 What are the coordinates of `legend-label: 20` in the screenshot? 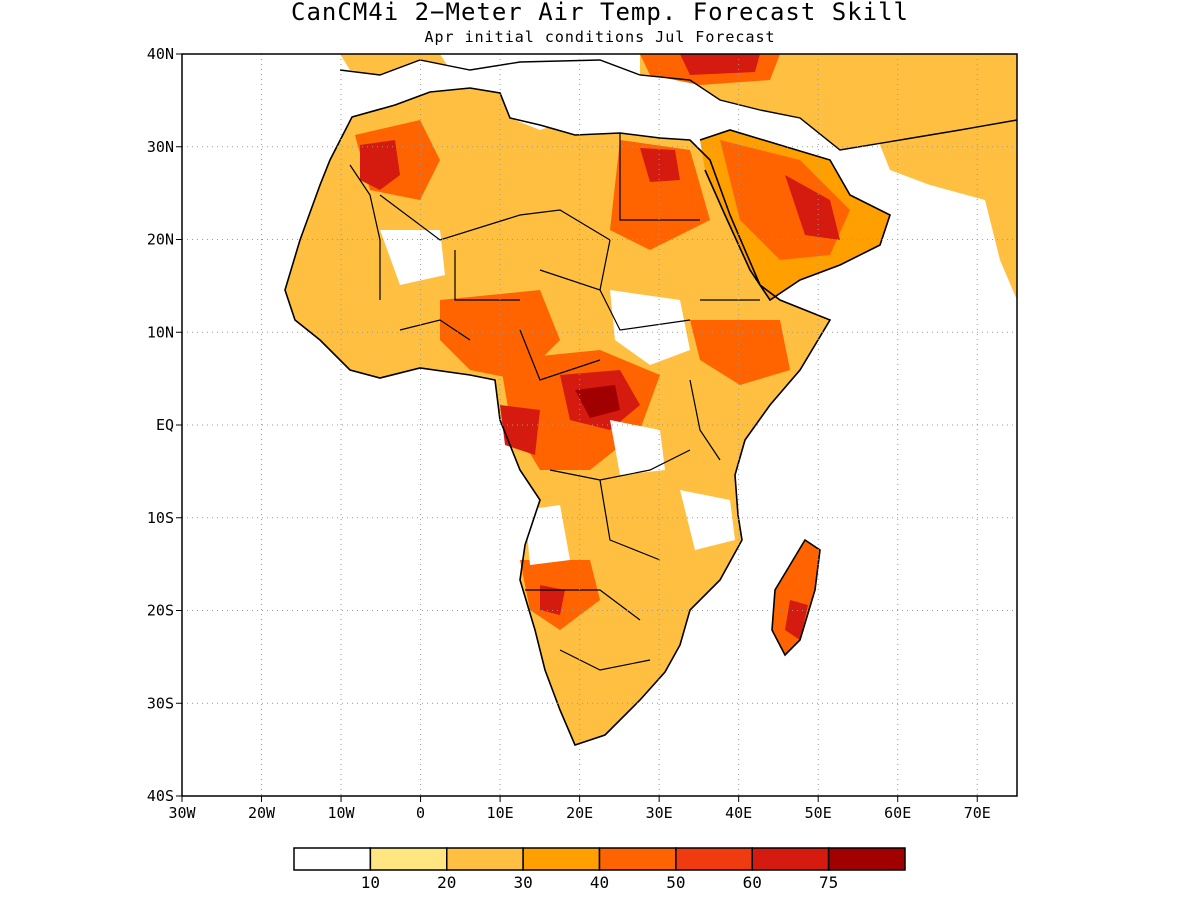 It's located at (446, 882).